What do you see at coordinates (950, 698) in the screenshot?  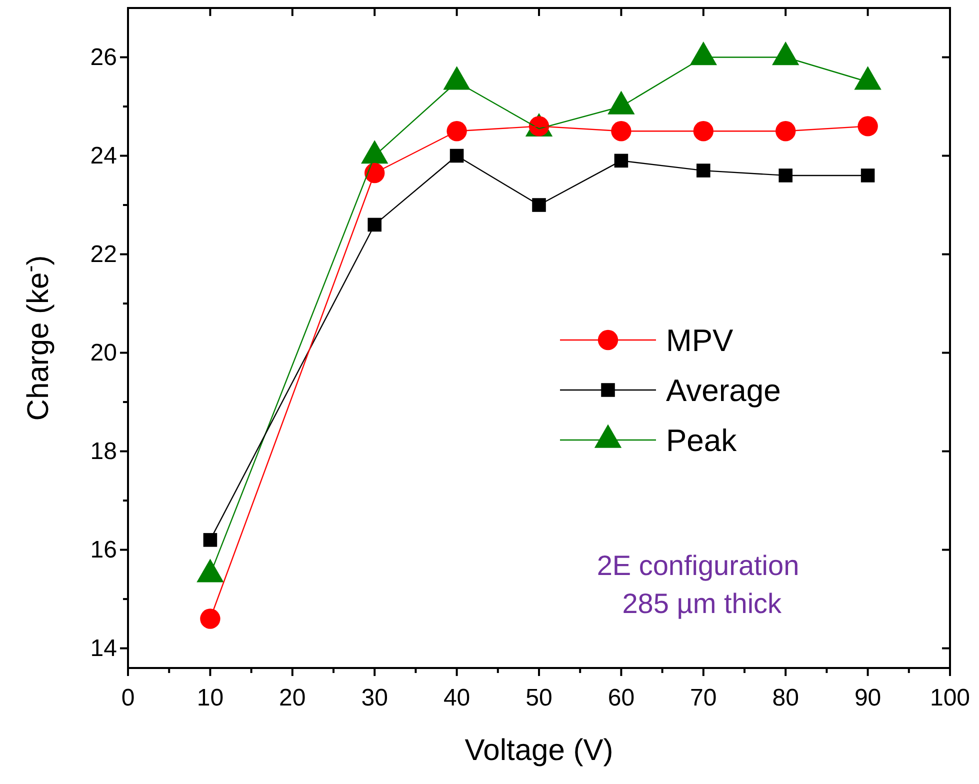 I see `x-tick-label: 100` at bounding box center [950, 698].